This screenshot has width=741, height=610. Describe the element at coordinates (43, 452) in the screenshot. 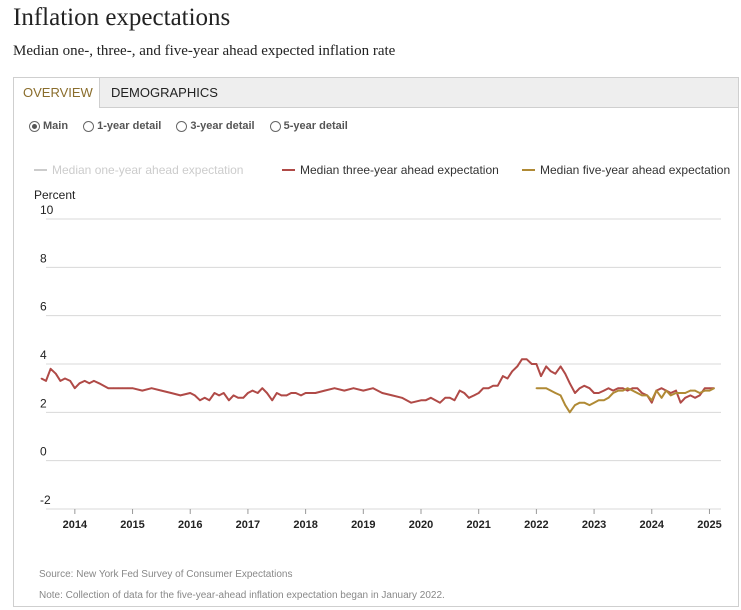

I see `y-tick-label: 0` at that location.